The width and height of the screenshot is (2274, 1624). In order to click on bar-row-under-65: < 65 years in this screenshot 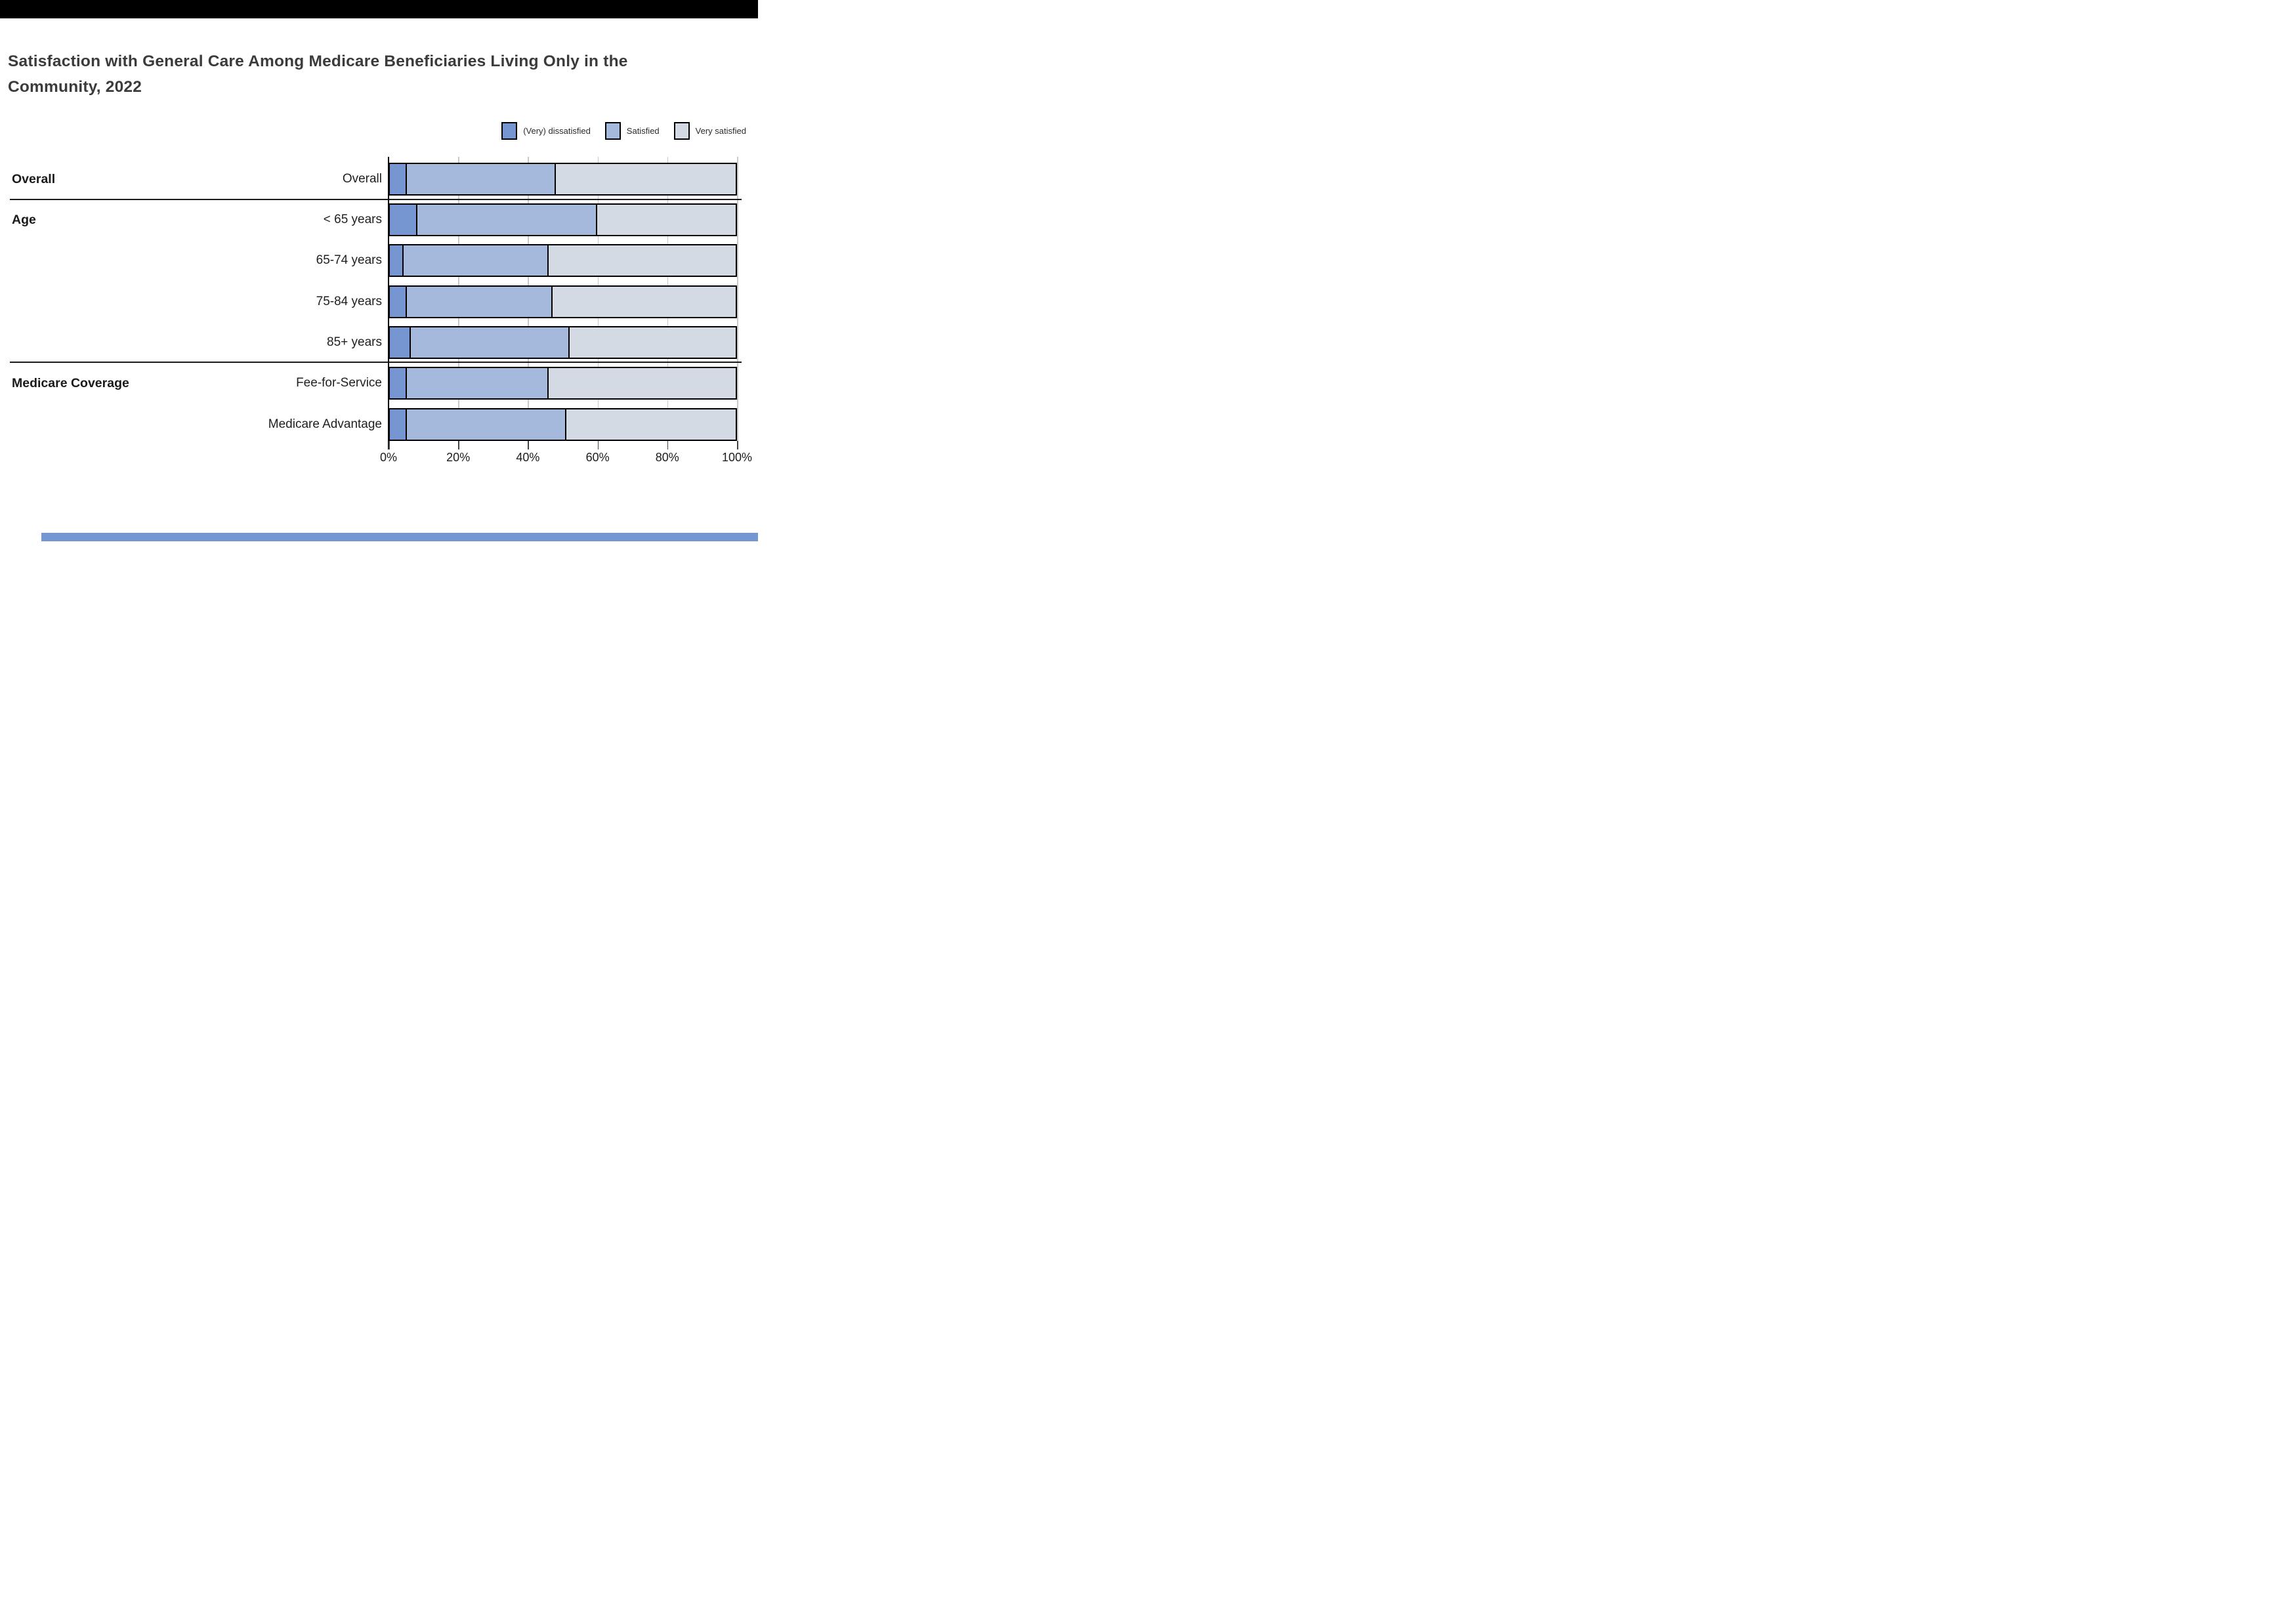, I will do `click(379, 219)`.